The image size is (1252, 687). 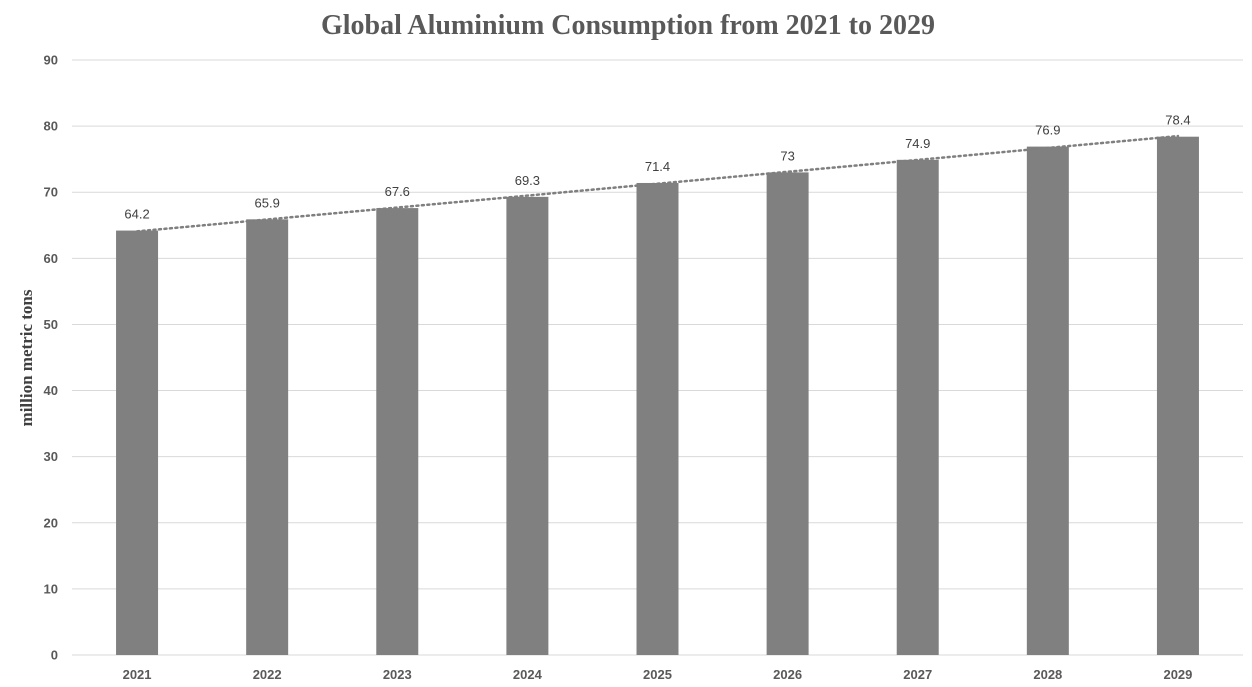 What do you see at coordinates (1177, 395) in the screenshot?
I see `bar-2029` at bounding box center [1177, 395].